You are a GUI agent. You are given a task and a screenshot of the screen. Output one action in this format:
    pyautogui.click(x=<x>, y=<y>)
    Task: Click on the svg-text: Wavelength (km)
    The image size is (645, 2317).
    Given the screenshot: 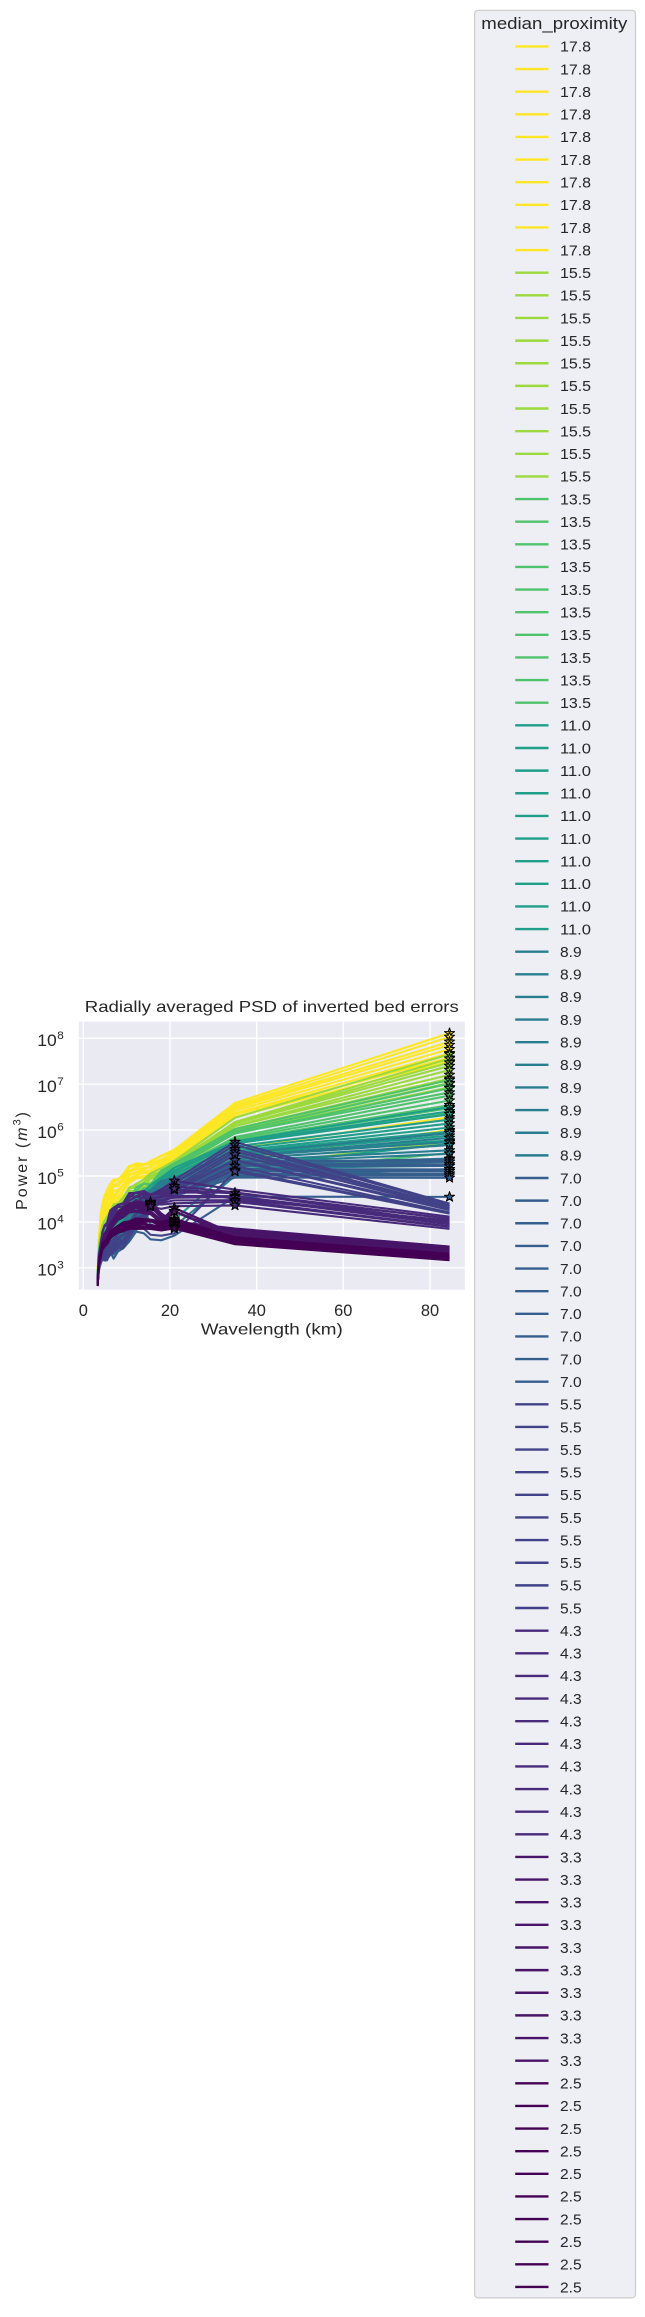 What is the action you would take?
    pyautogui.click(x=272, y=1330)
    